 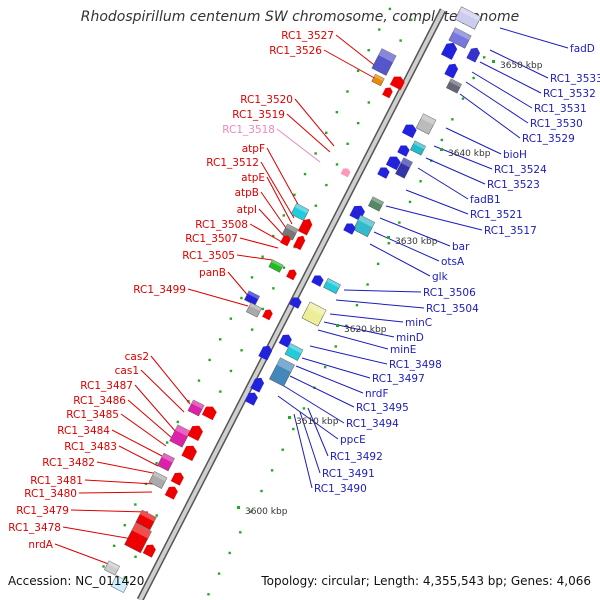 I want to click on gene-label-left: RC1_3484, so click(x=83, y=431).